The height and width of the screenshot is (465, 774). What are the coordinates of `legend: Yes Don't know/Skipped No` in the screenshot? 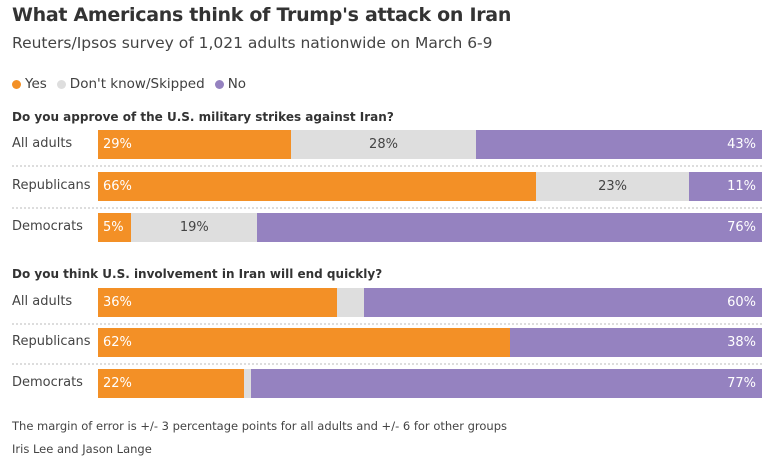 It's located at (129, 84).